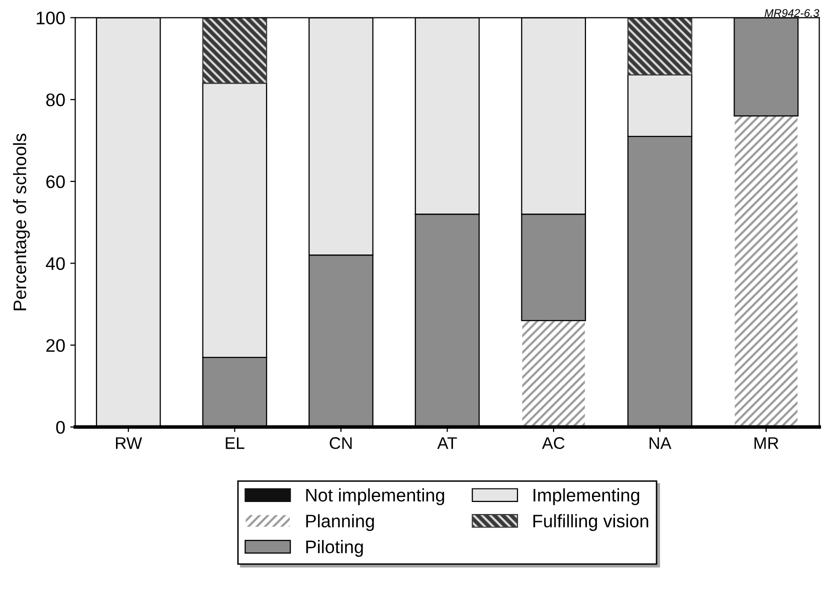 This screenshot has width=836, height=589. I want to click on y-tick-label: 60, so click(55, 181).